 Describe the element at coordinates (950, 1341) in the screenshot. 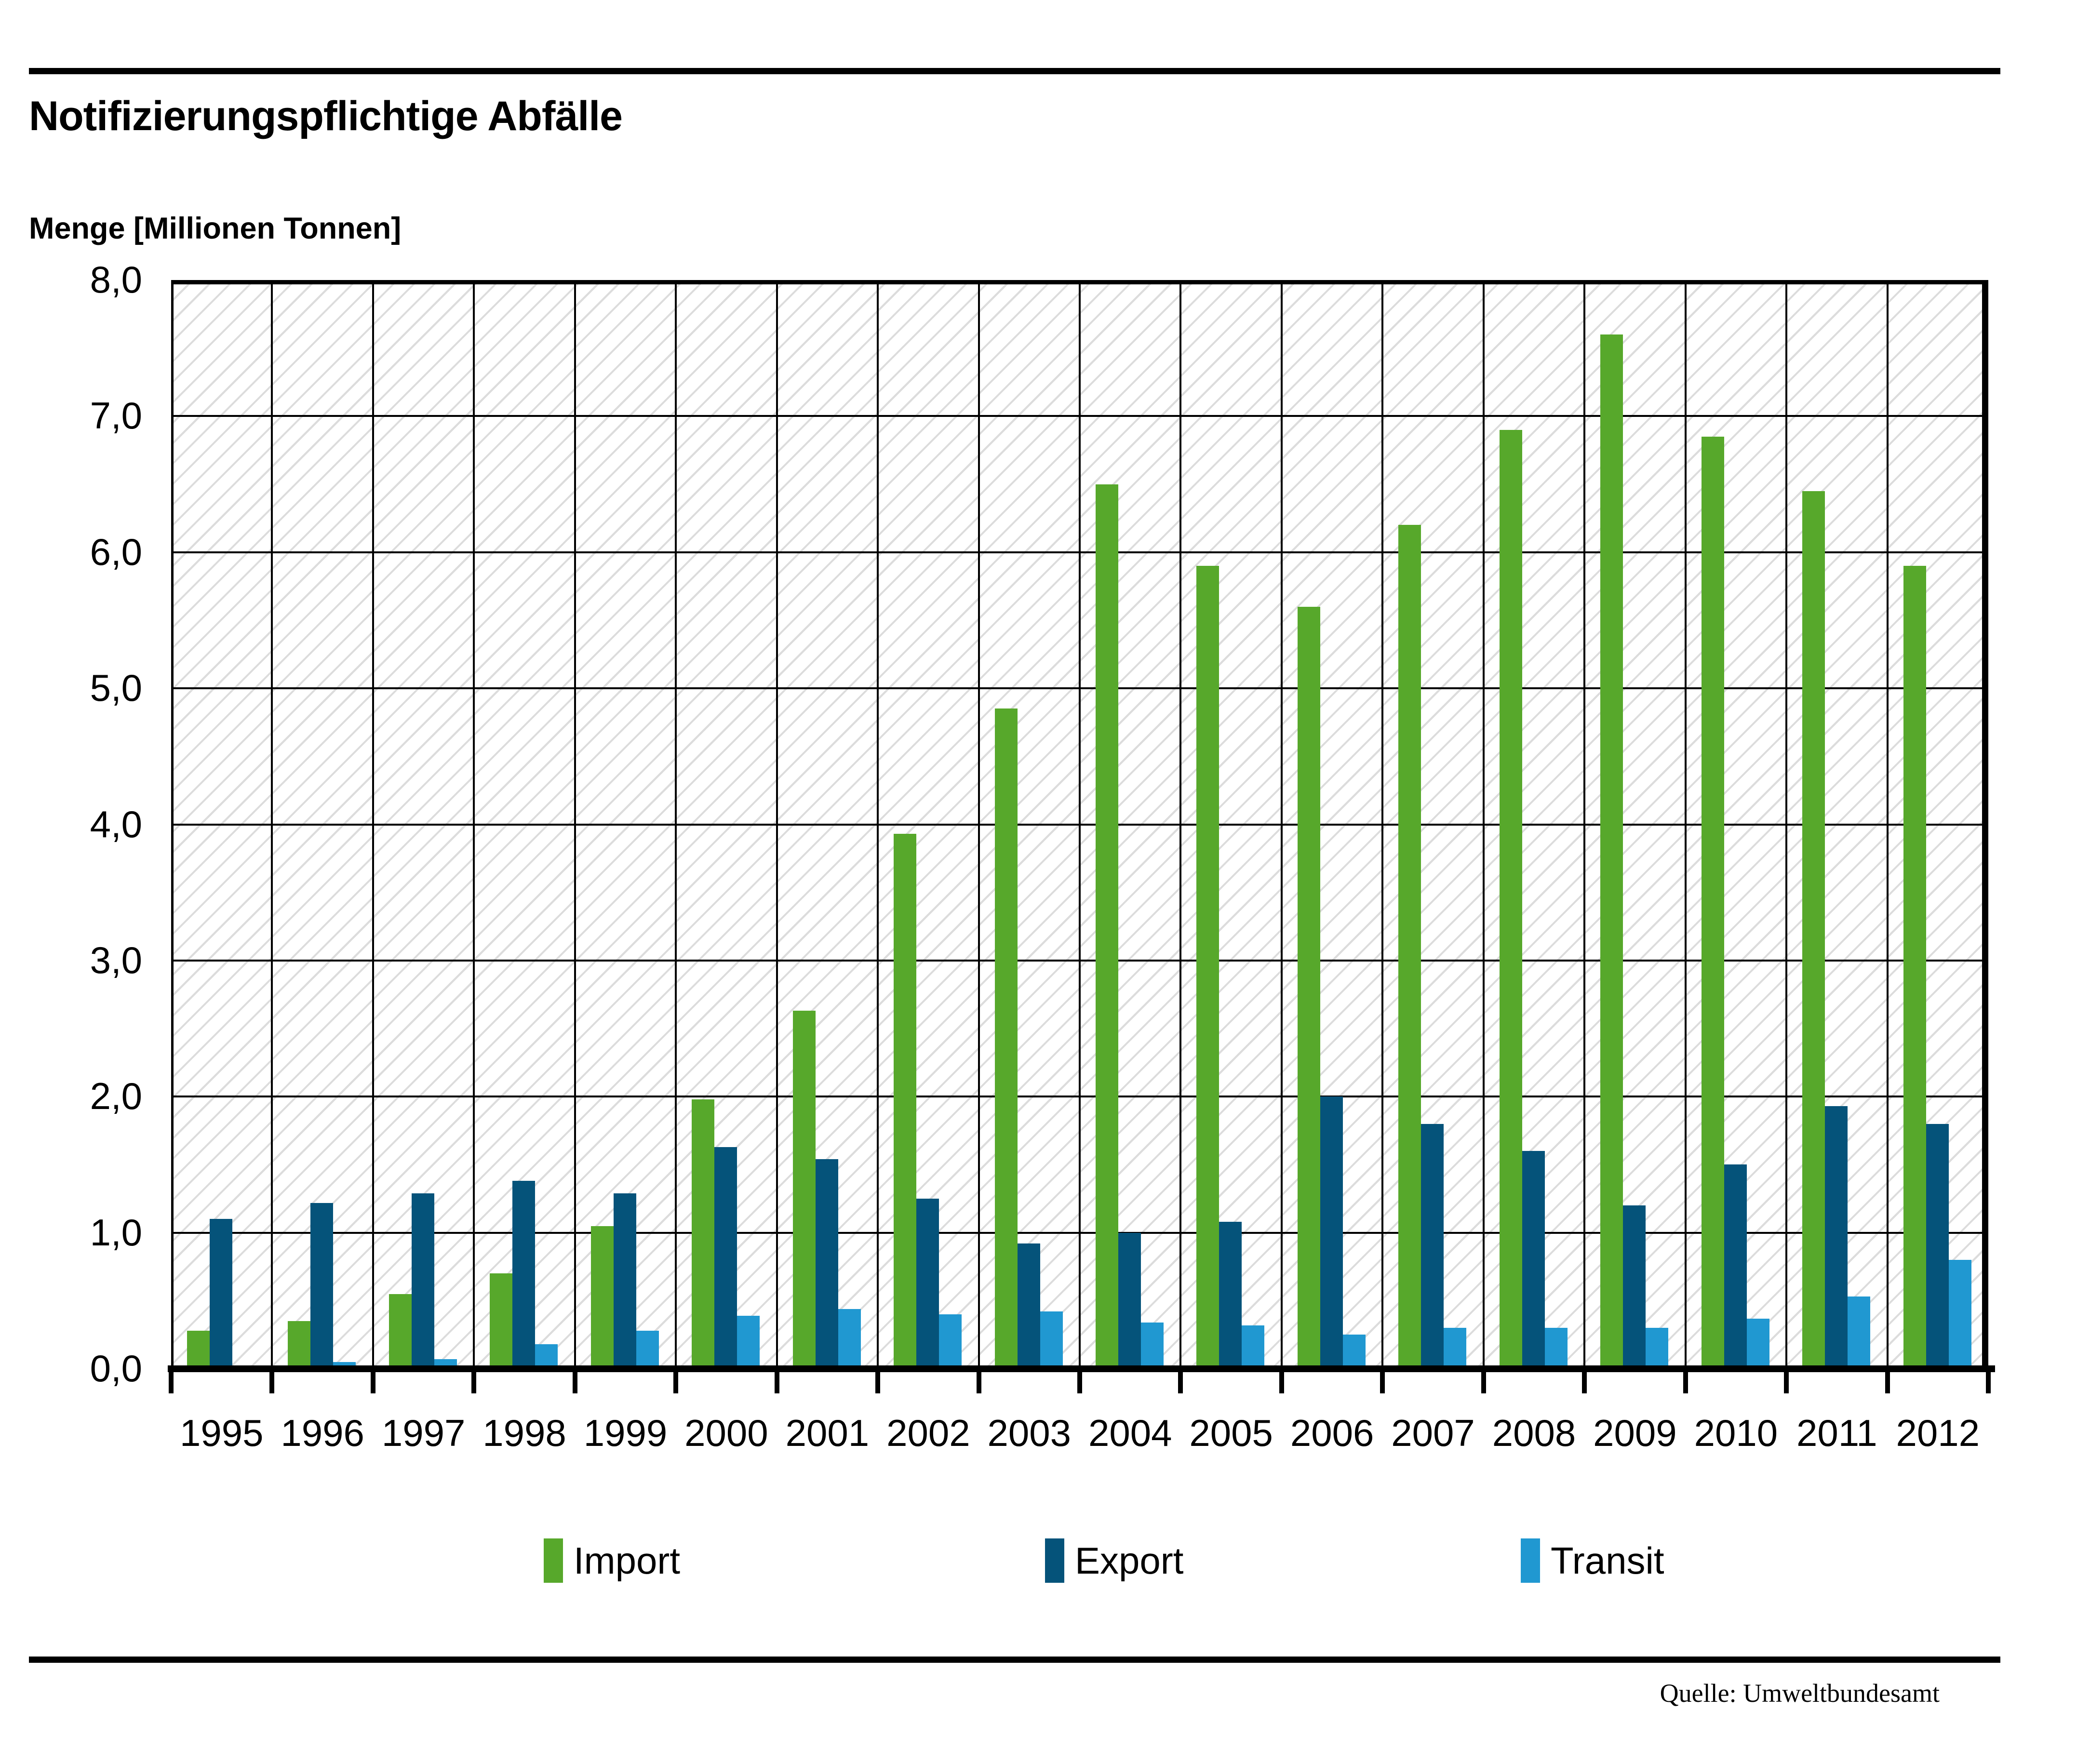

I see `bar-transit-2002` at that location.